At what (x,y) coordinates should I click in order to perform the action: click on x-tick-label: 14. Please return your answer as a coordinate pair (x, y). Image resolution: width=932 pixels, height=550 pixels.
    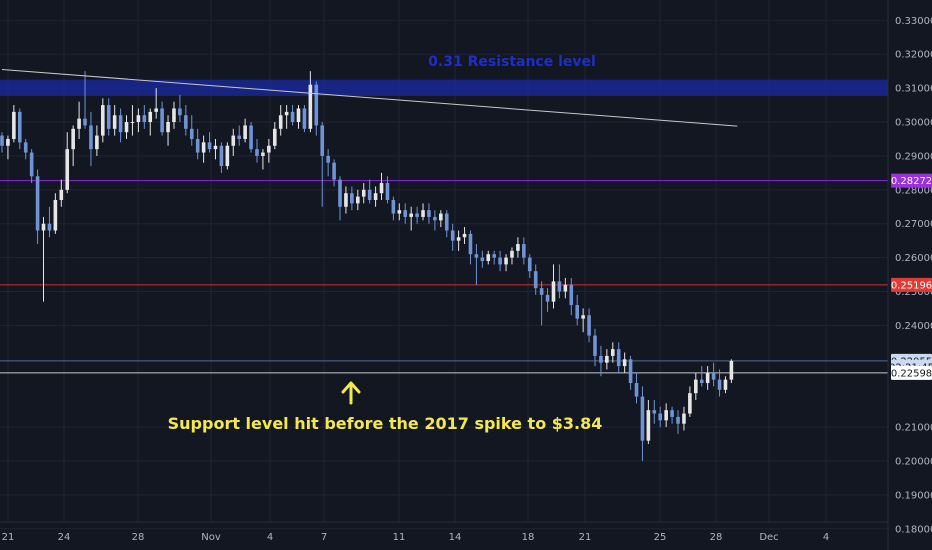
    Looking at the image, I should click on (455, 537).